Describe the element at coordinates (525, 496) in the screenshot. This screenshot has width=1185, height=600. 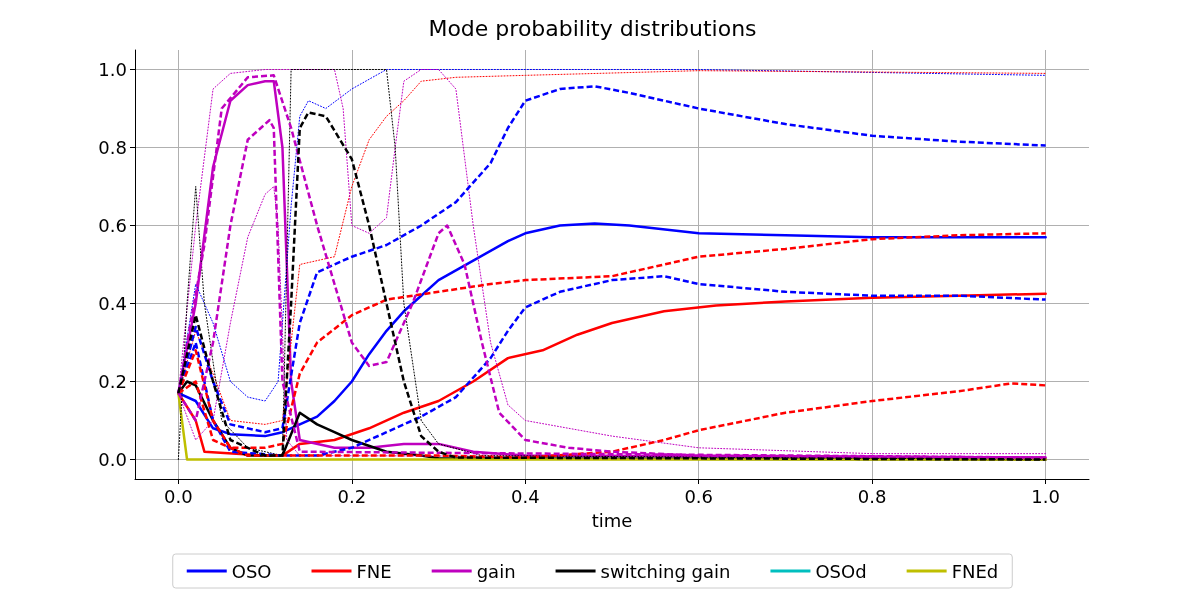
I see `x-tick-label: 0.4` at that location.